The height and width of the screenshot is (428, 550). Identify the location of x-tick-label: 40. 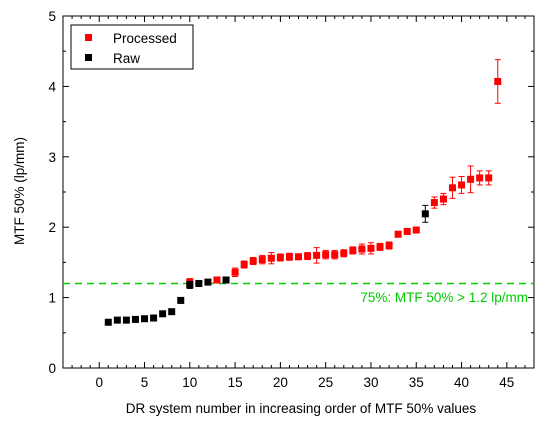
(461, 382).